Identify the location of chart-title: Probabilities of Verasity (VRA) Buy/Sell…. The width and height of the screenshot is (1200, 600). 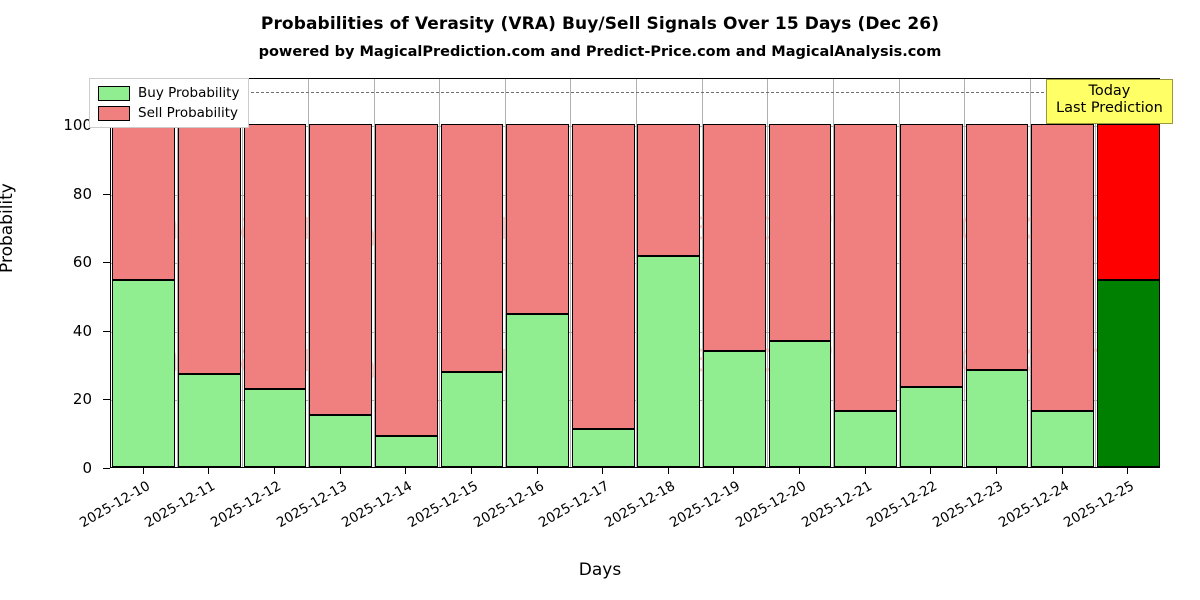
(600, 24).